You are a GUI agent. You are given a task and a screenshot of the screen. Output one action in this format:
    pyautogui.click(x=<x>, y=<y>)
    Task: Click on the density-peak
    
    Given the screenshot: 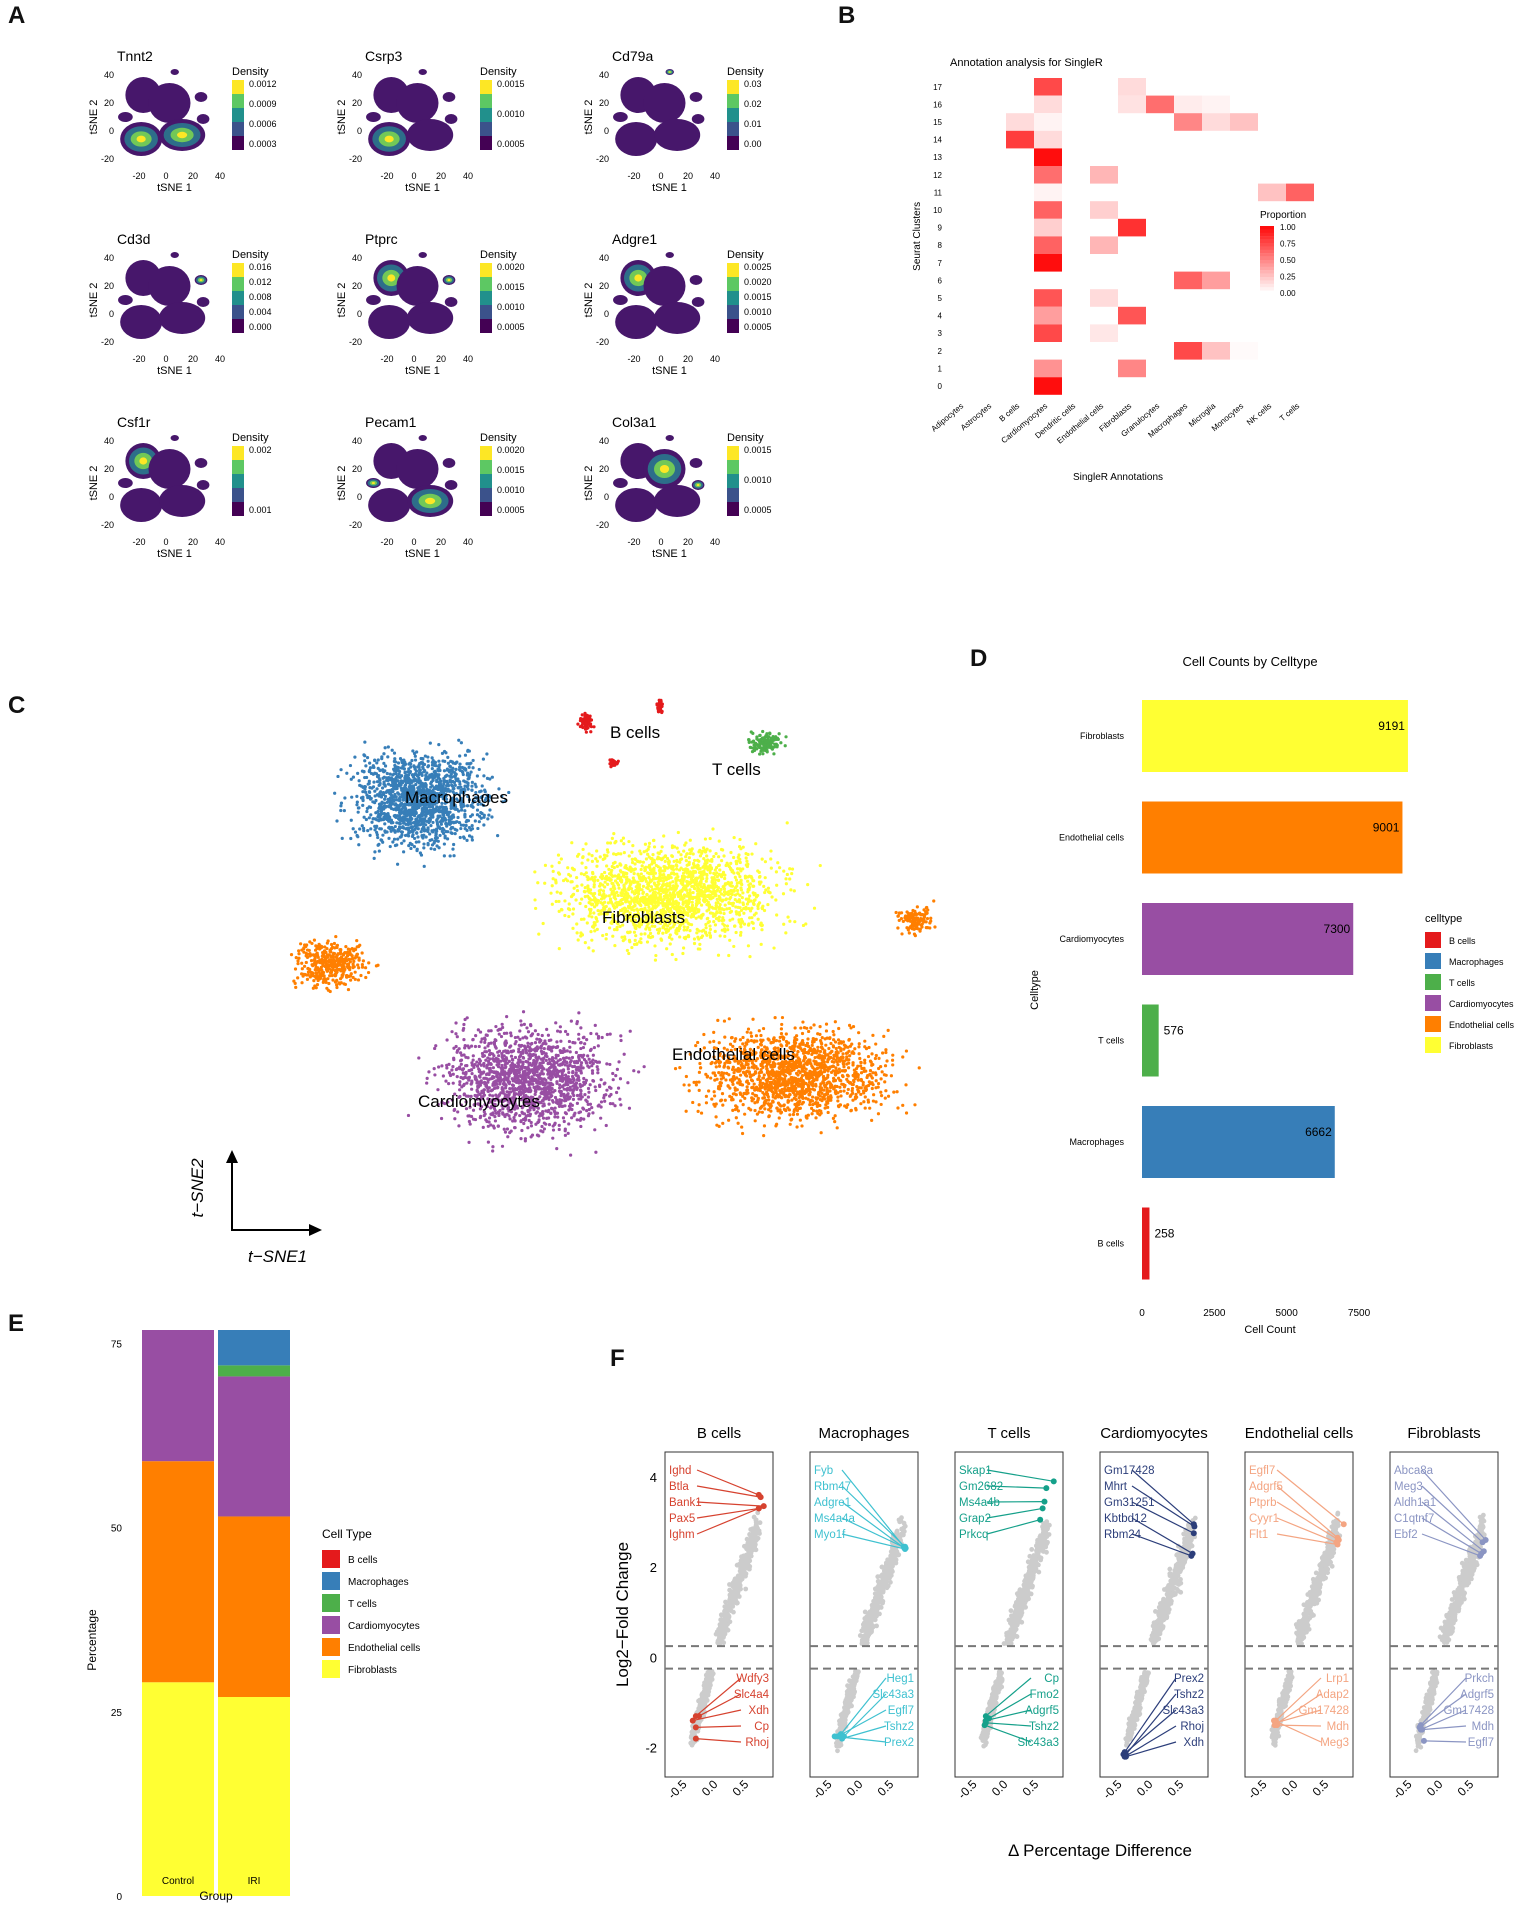 What is the action you would take?
    pyautogui.click(x=638, y=278)
    